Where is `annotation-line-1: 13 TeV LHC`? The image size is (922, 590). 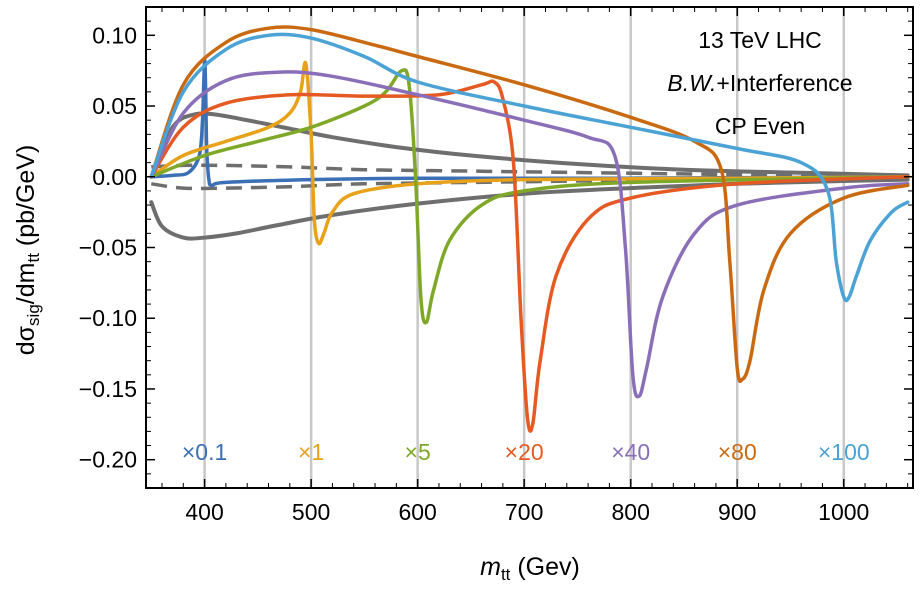 annotation-line-1: 13 TeV LHC is located at coordinates (760, 40).